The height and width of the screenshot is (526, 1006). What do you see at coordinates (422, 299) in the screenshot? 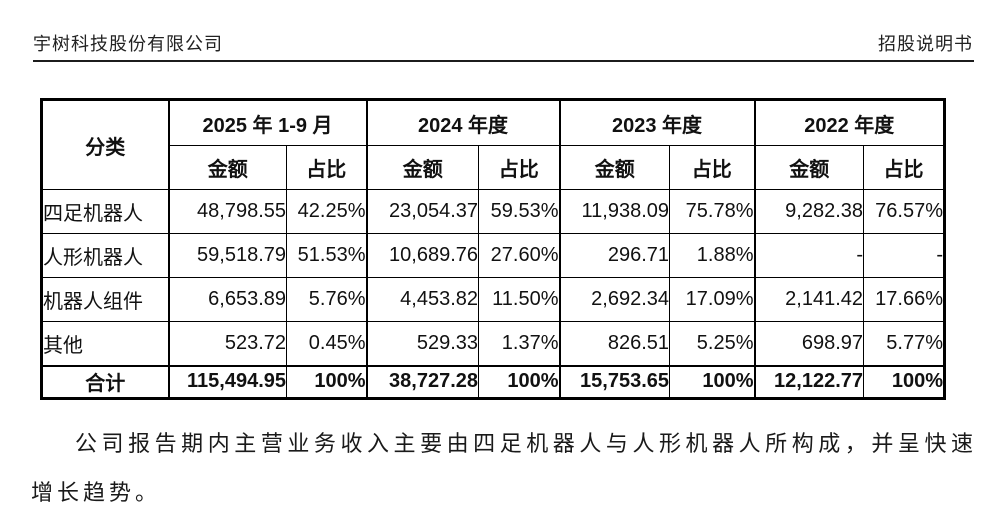
I see `amount-cell: 4,453.82` at bounding box center [422, 299].